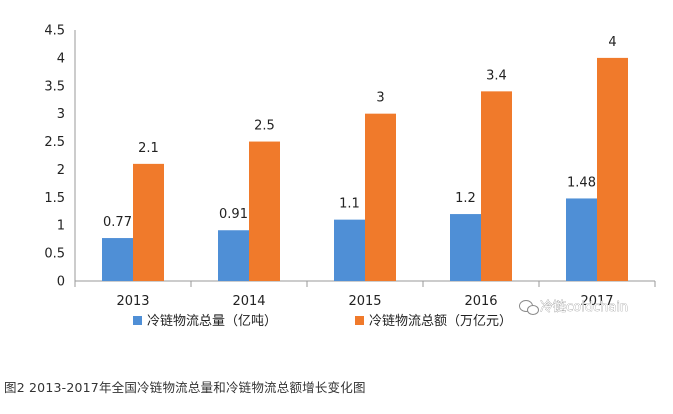  Describe the element at coordinates (54, 86) in the screenshot. I see `y-tick-label: 3.5` at that location.